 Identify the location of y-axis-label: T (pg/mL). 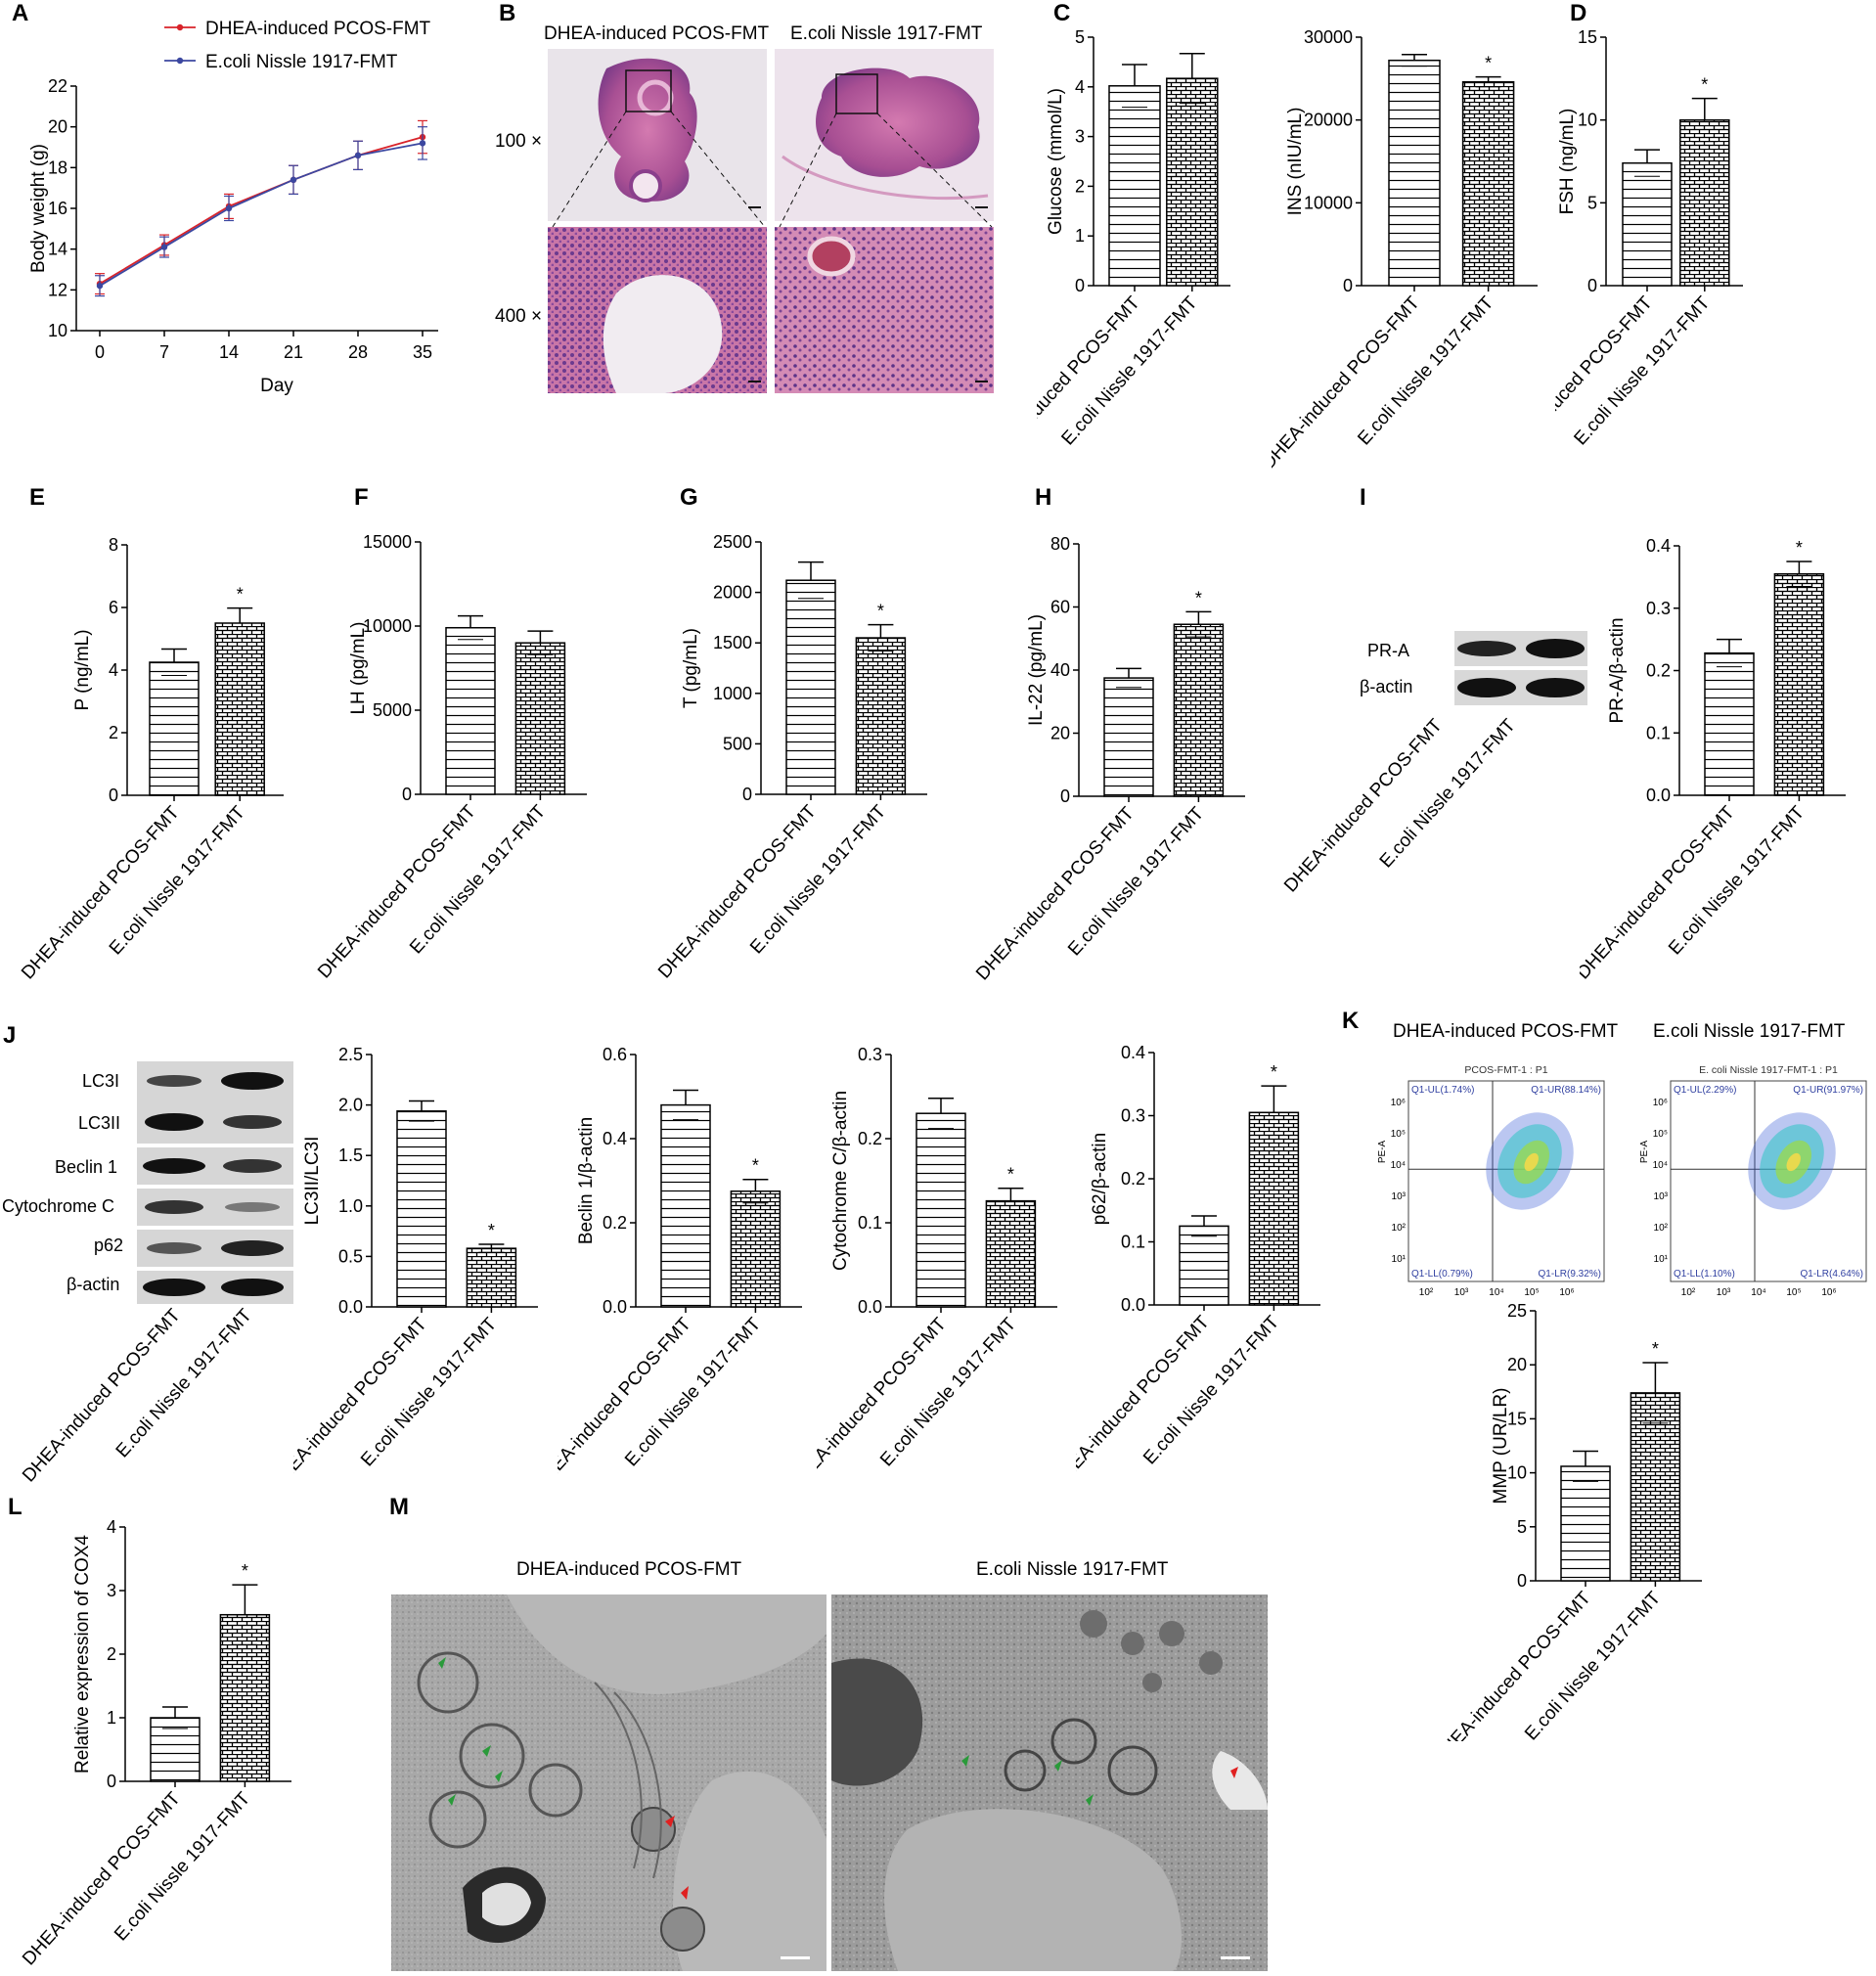
(691, 668).